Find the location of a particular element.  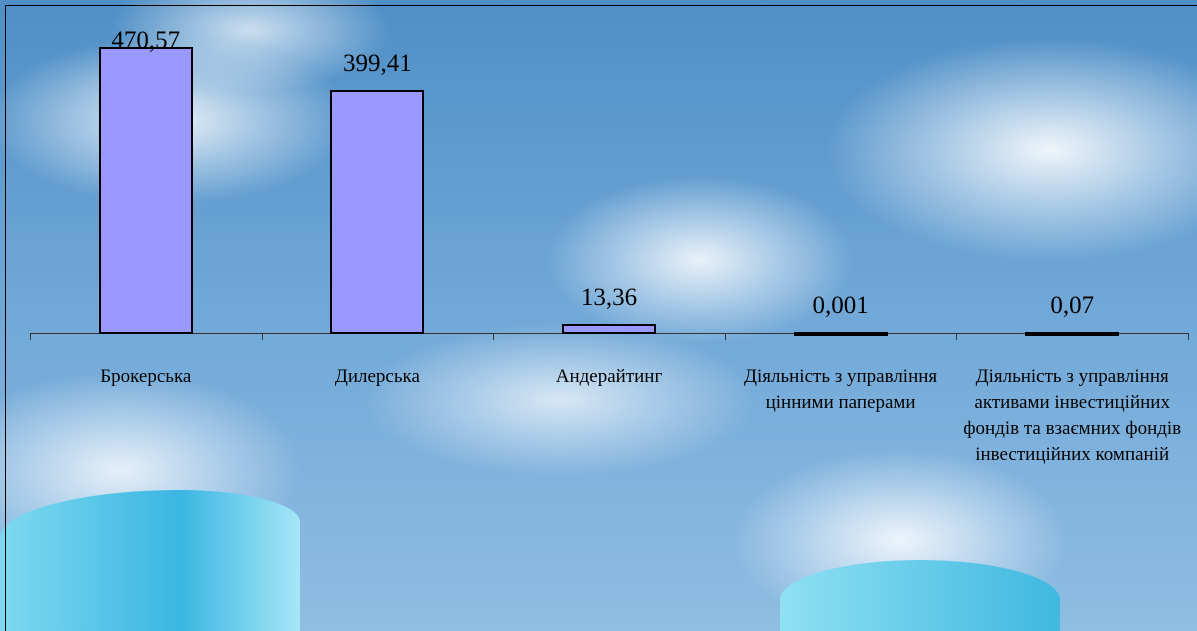

value-label: 470,57 is located at coordinates (146, 40).